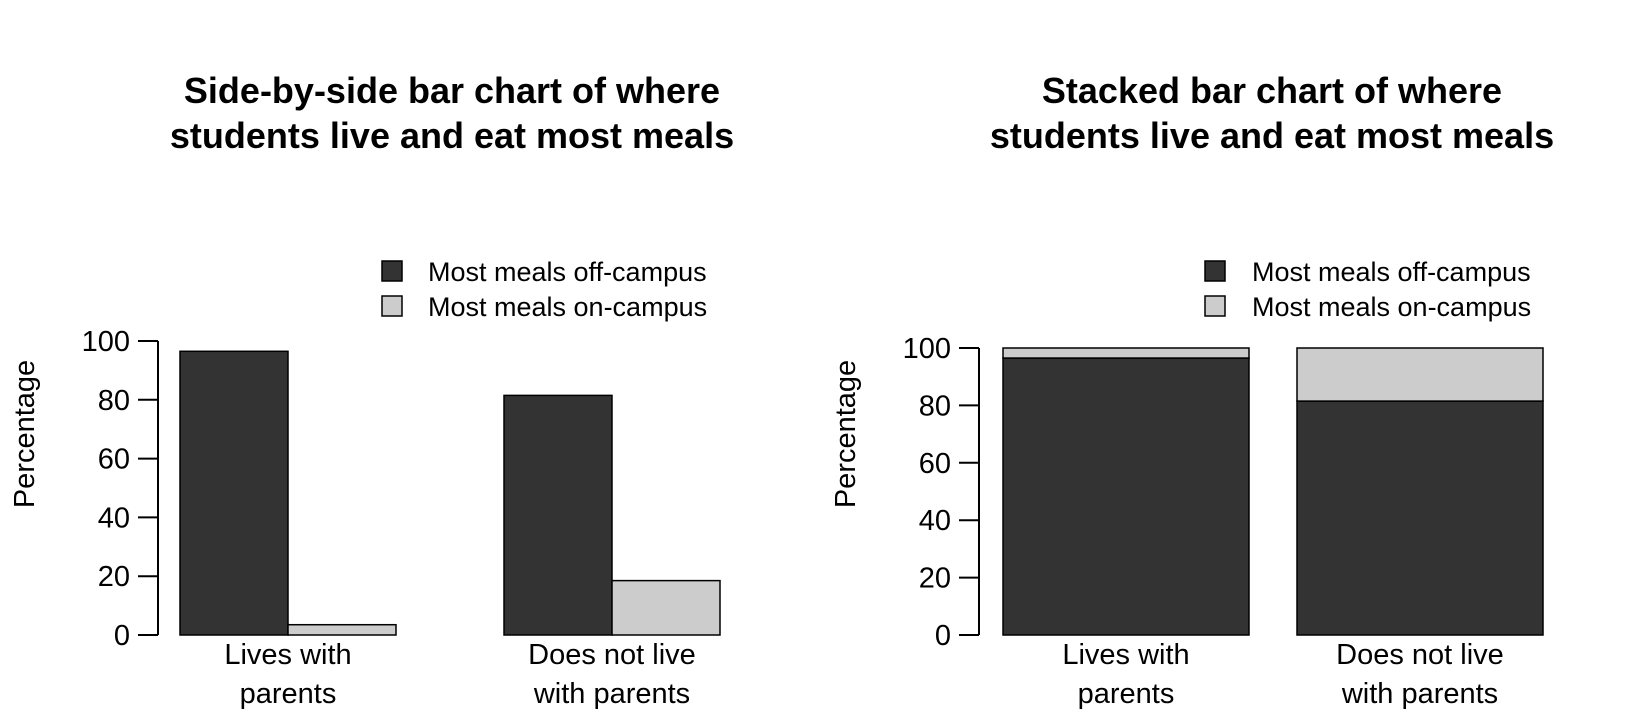 The image size is (1632, 710). What do you see at coordinates (1272, 90) in the screenshot?
I see `chart-title-line-1: Stacked bar chart of where` at bounding box center [1272, 90].